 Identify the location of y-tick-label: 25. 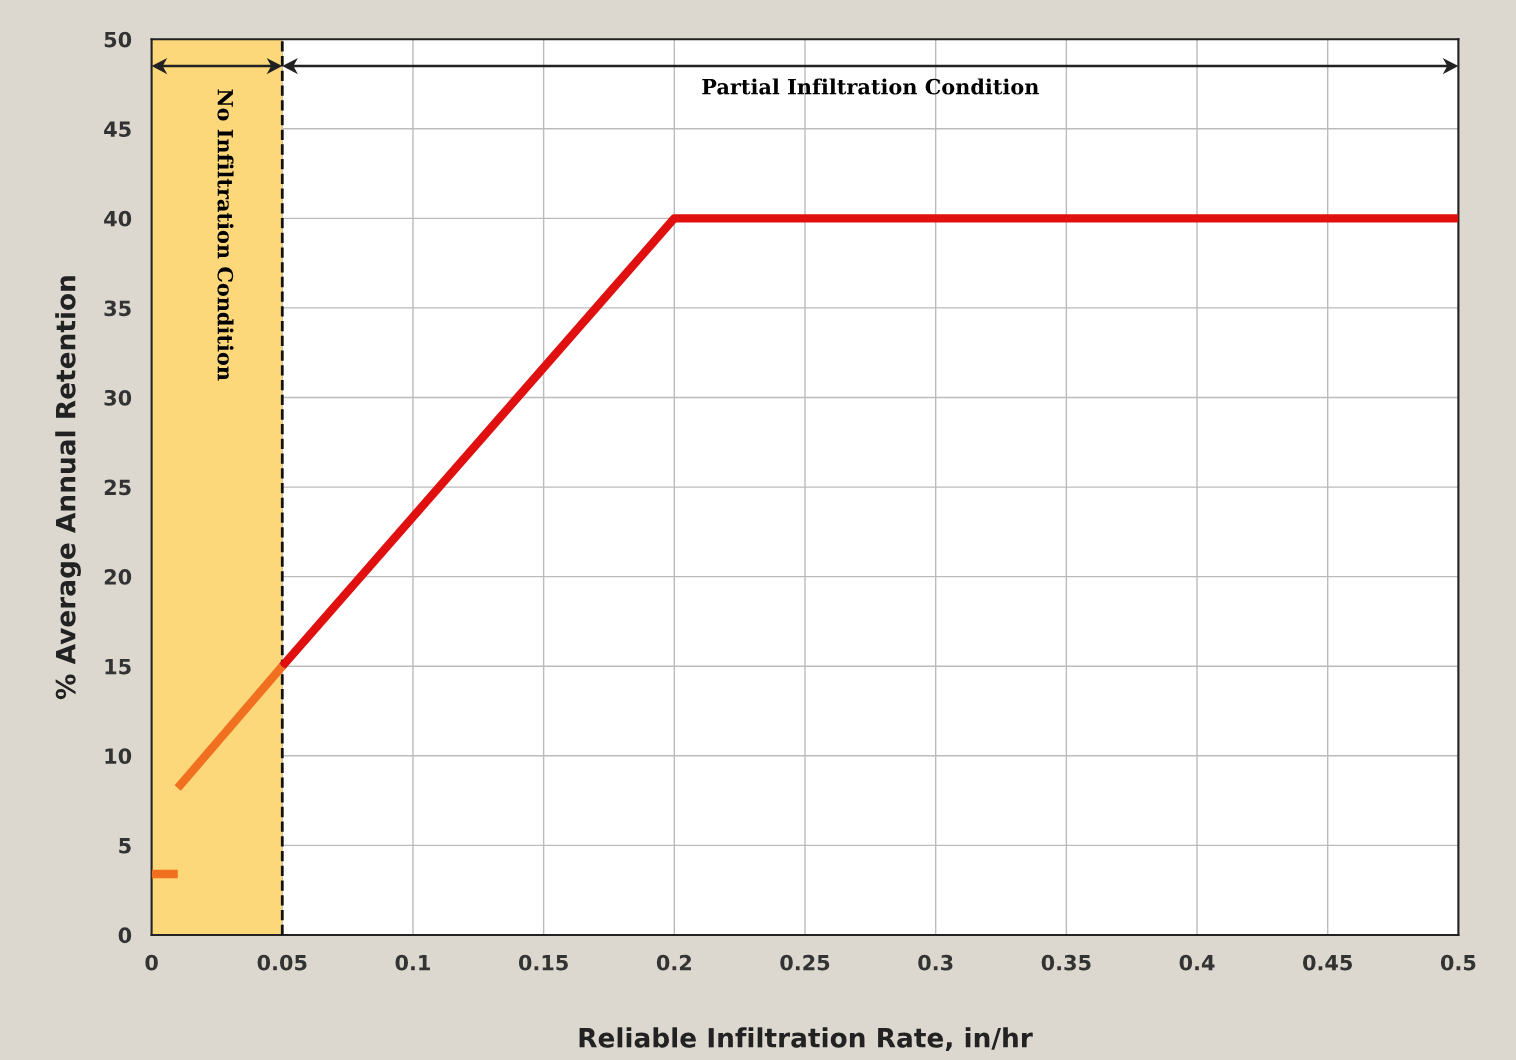
(117, 487).